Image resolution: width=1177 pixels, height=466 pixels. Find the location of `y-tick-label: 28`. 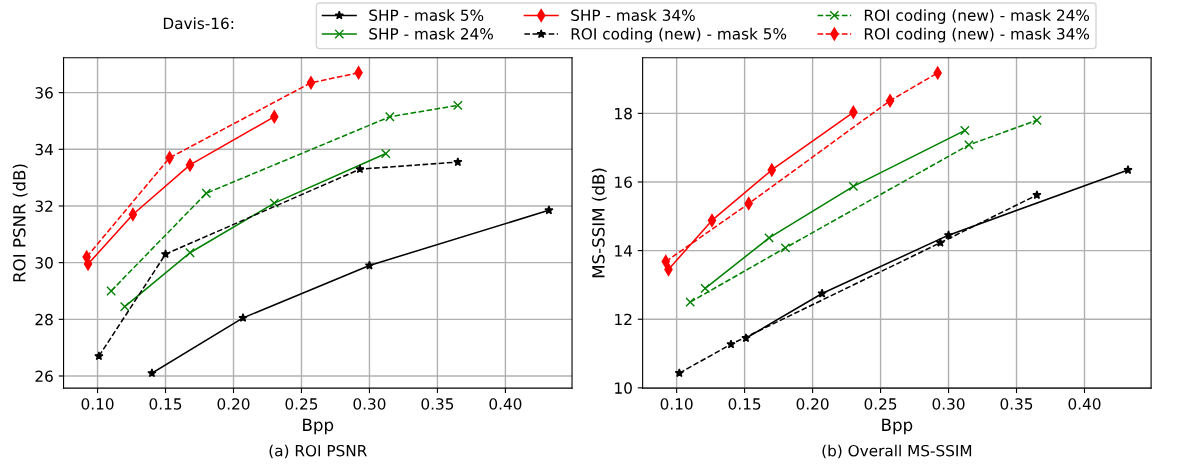

y-tick-label: 28 is located at coordinates (44, 319).